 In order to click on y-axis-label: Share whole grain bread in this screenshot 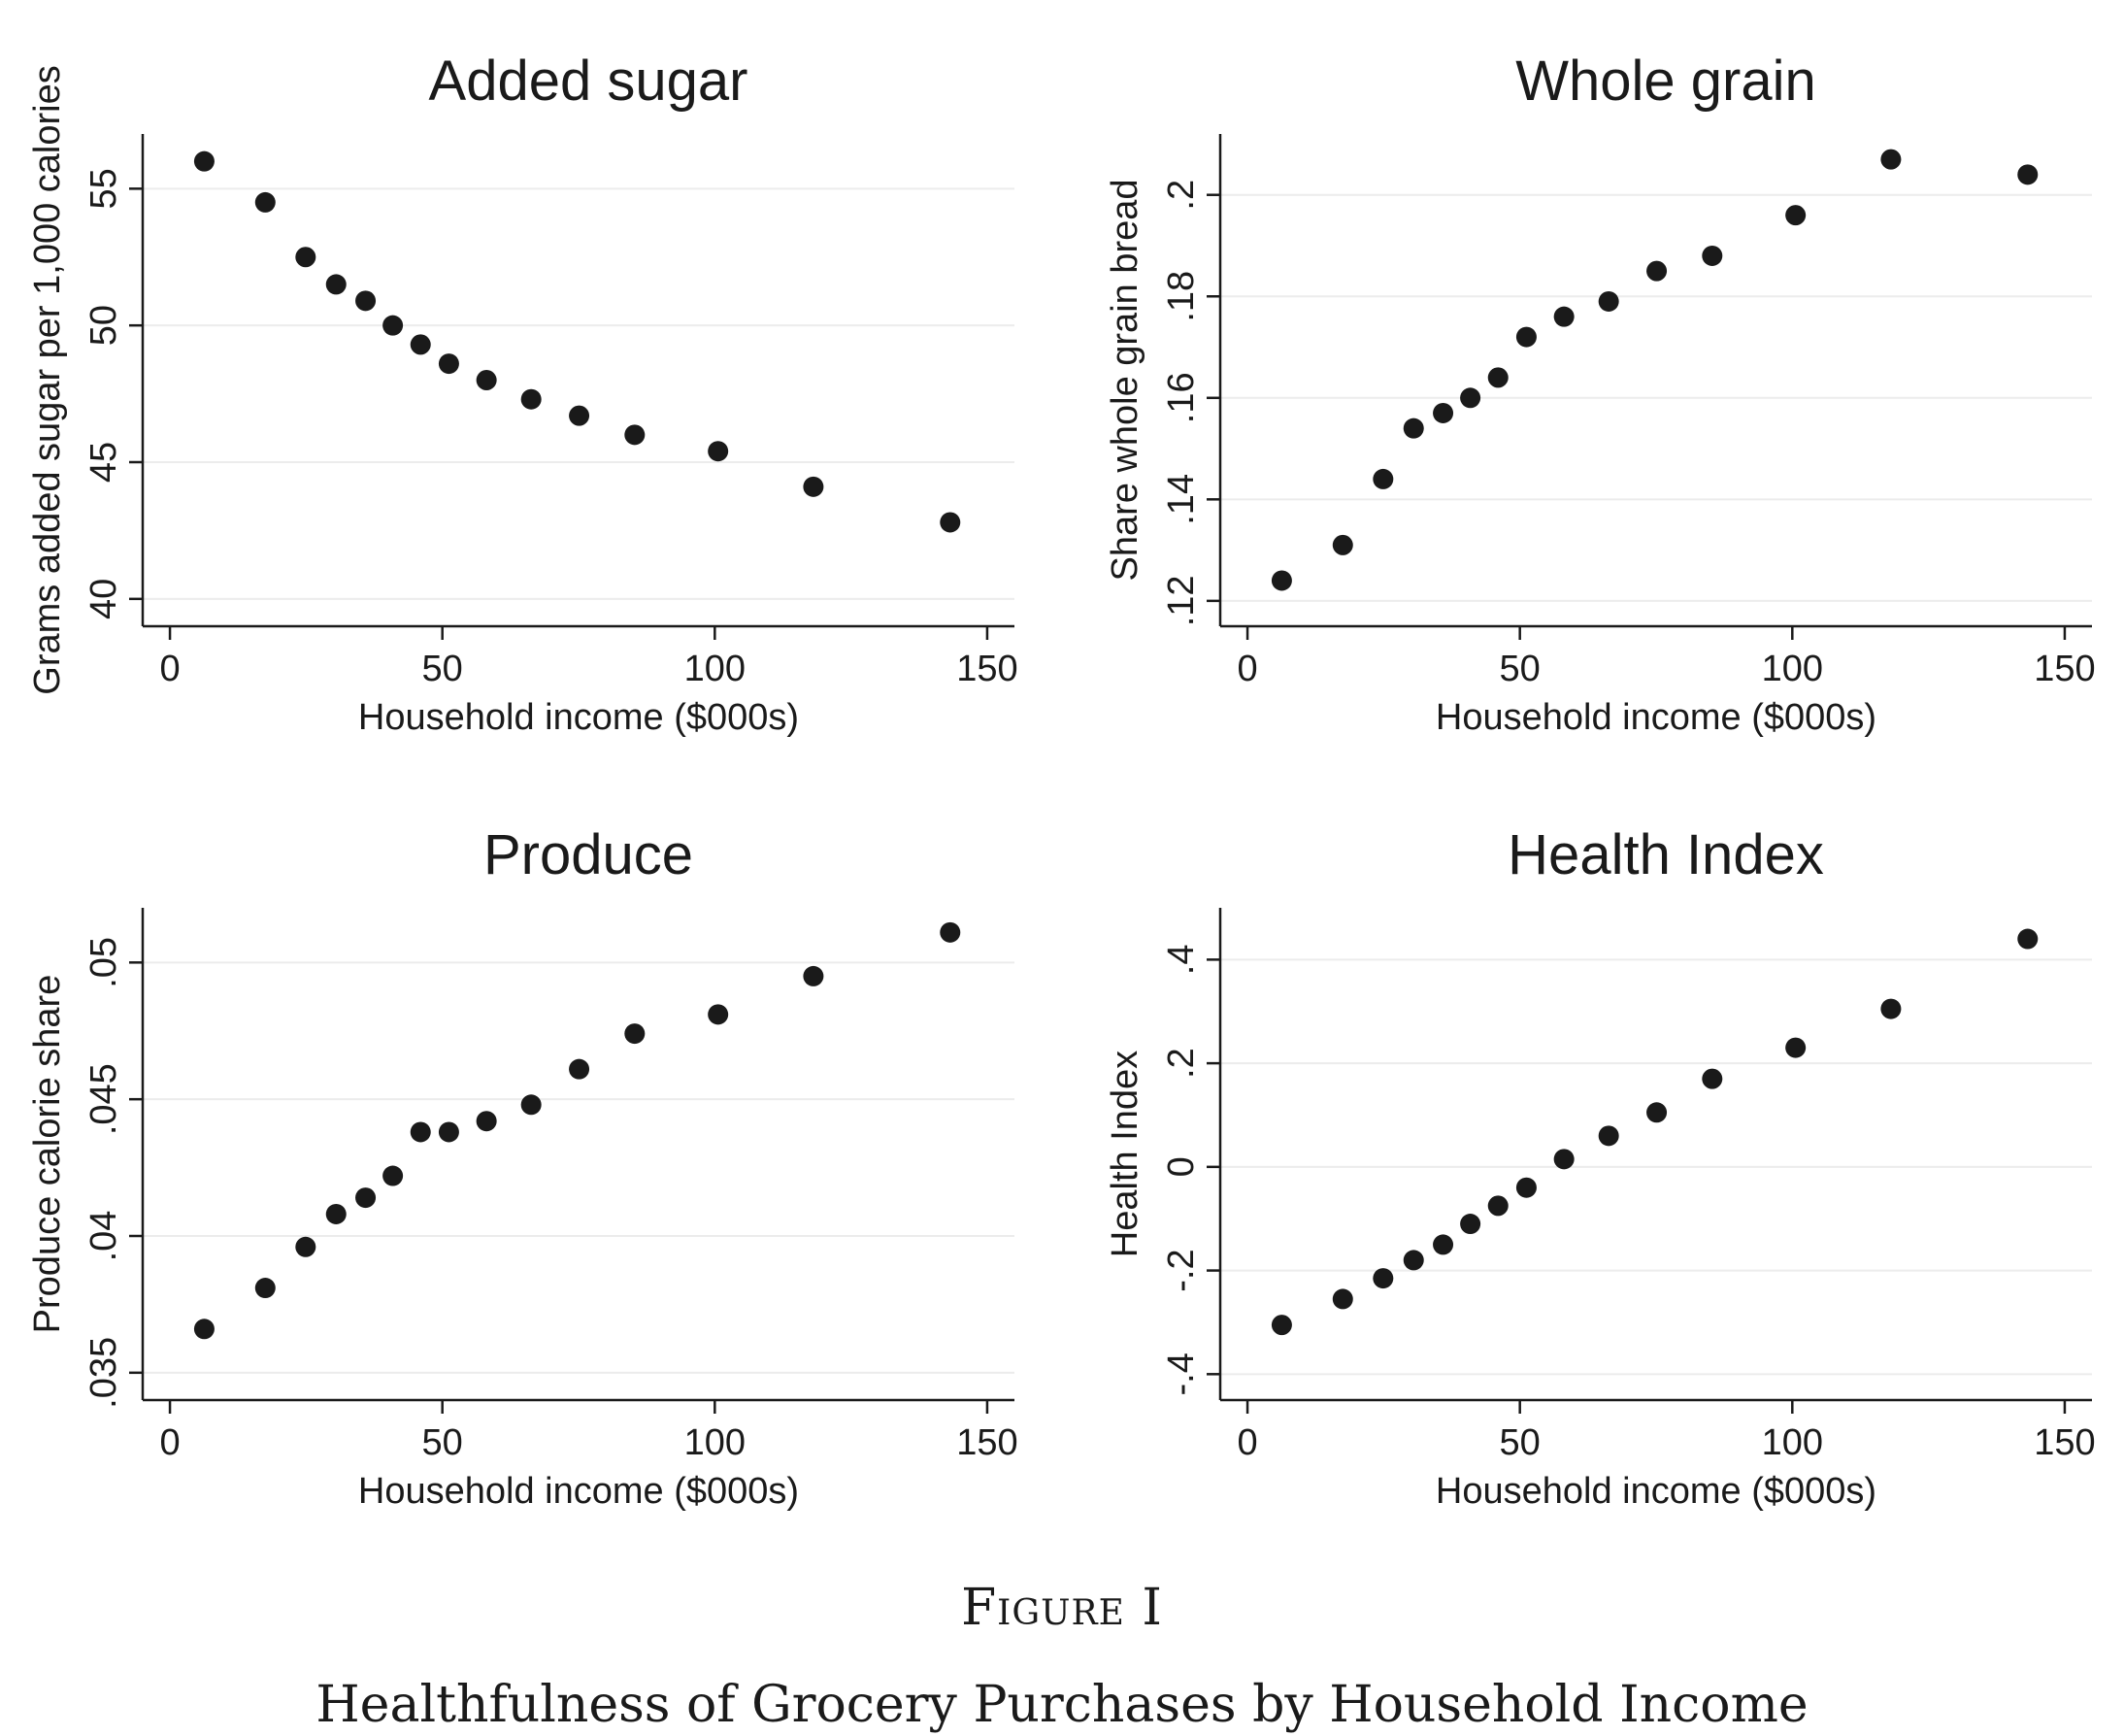, I will do `click(1125, 380)`.